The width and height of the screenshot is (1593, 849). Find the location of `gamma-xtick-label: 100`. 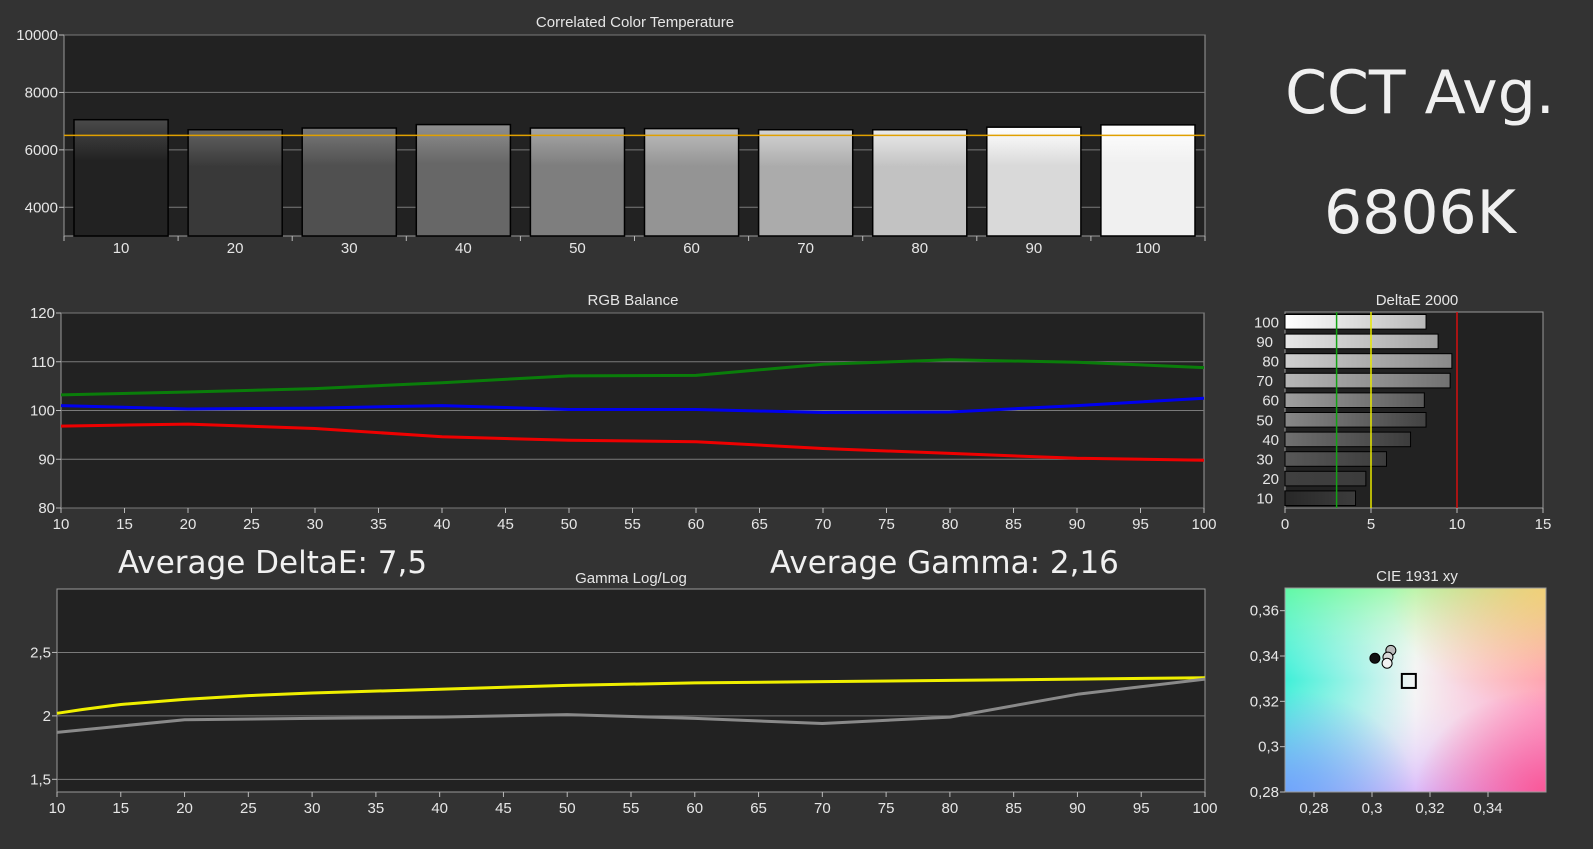

gamma-xtick-label: 100 is located at coordinates (1204, 808).